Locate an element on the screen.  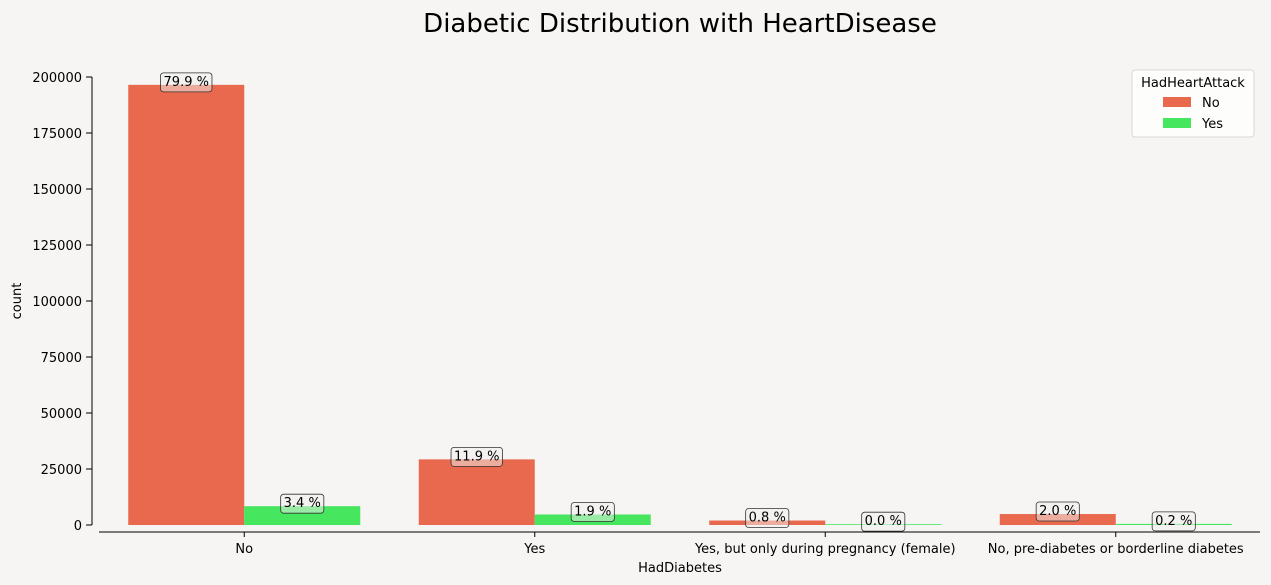
data-label-text: 3.4 % is located at coordinates (302, 503).